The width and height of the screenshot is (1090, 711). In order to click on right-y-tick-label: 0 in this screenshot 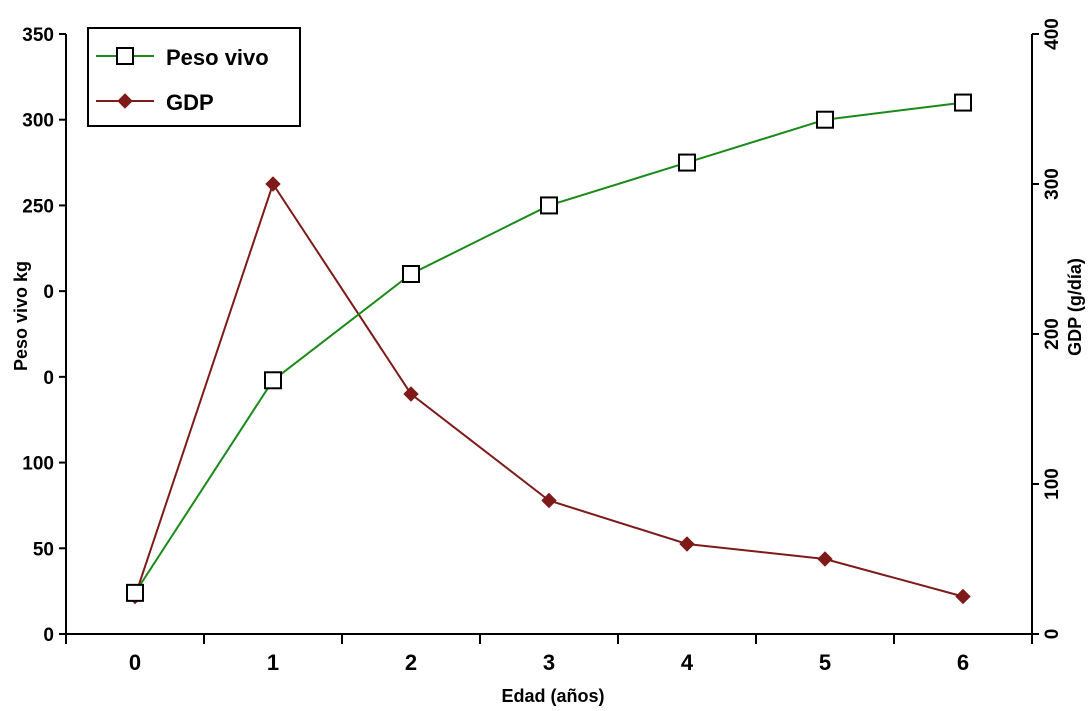, I will do `click(1052, 634)`.